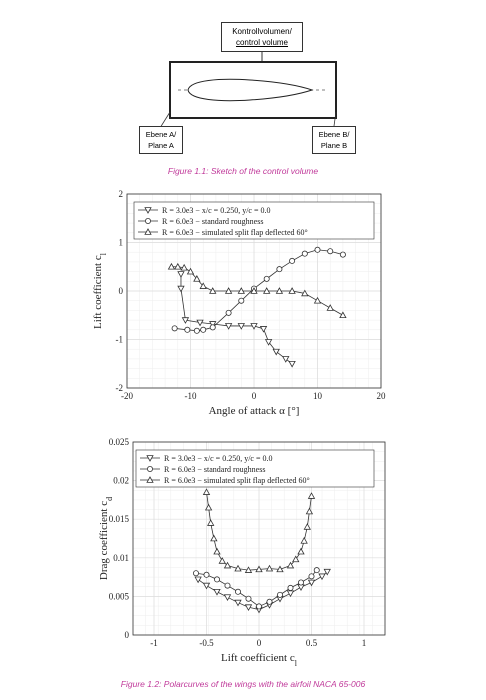 The width and height of the screenshot is (486, 700). What do you see at coordinates (262, 31) in the screenshot?
I see `control-volume-label-line1: Kontrollvolumen/` at bounding box center [262, 31].